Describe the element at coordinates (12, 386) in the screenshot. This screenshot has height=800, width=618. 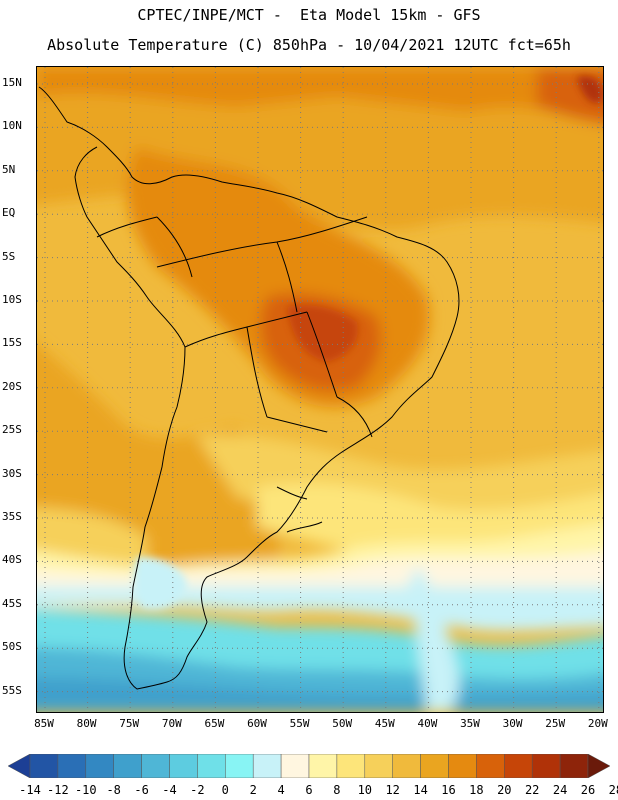
I see `lat-label: 20S` at that location.